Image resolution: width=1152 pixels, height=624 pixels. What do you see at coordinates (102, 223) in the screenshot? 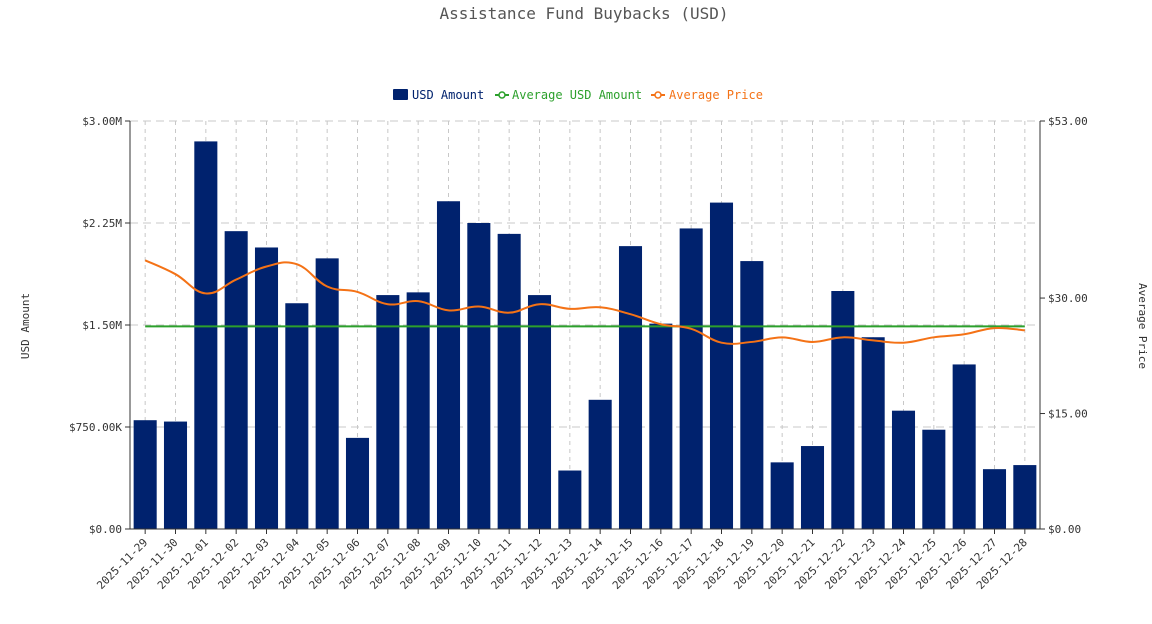
I see `left-tick-label: $2.25M` at bounding box center [102, 223].